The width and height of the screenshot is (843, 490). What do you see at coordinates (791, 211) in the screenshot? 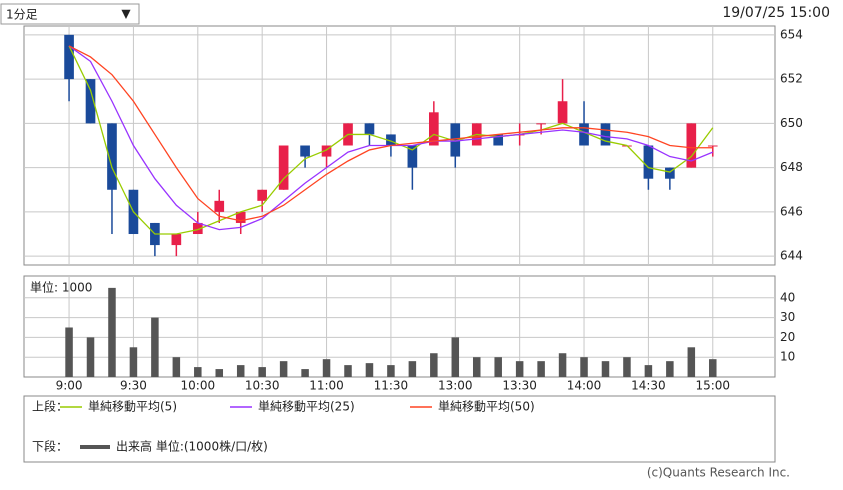
I see `y-tick-label: 646` at bounding box center [791, 211].